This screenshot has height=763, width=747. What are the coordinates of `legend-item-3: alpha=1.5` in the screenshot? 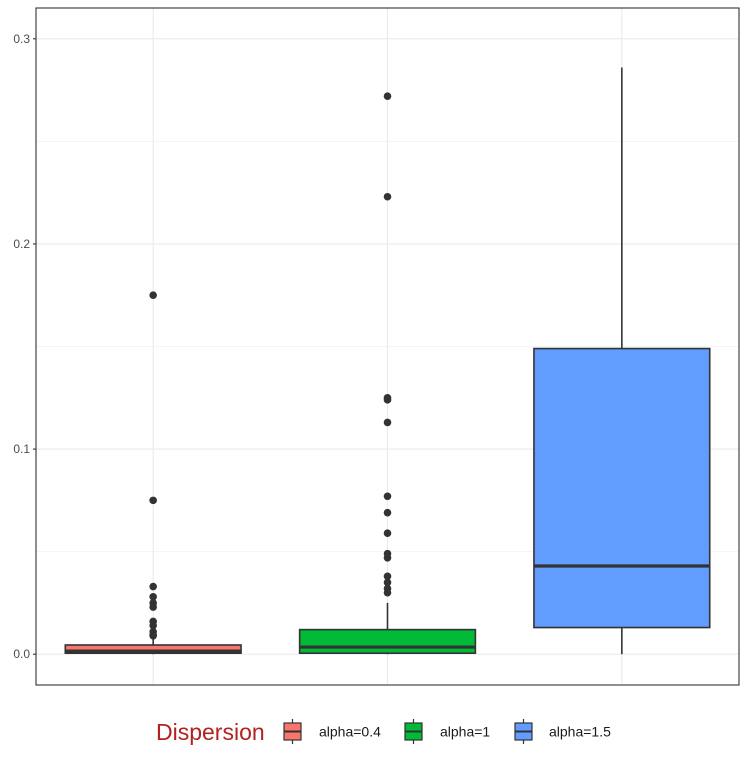 It's located at (562, 731).